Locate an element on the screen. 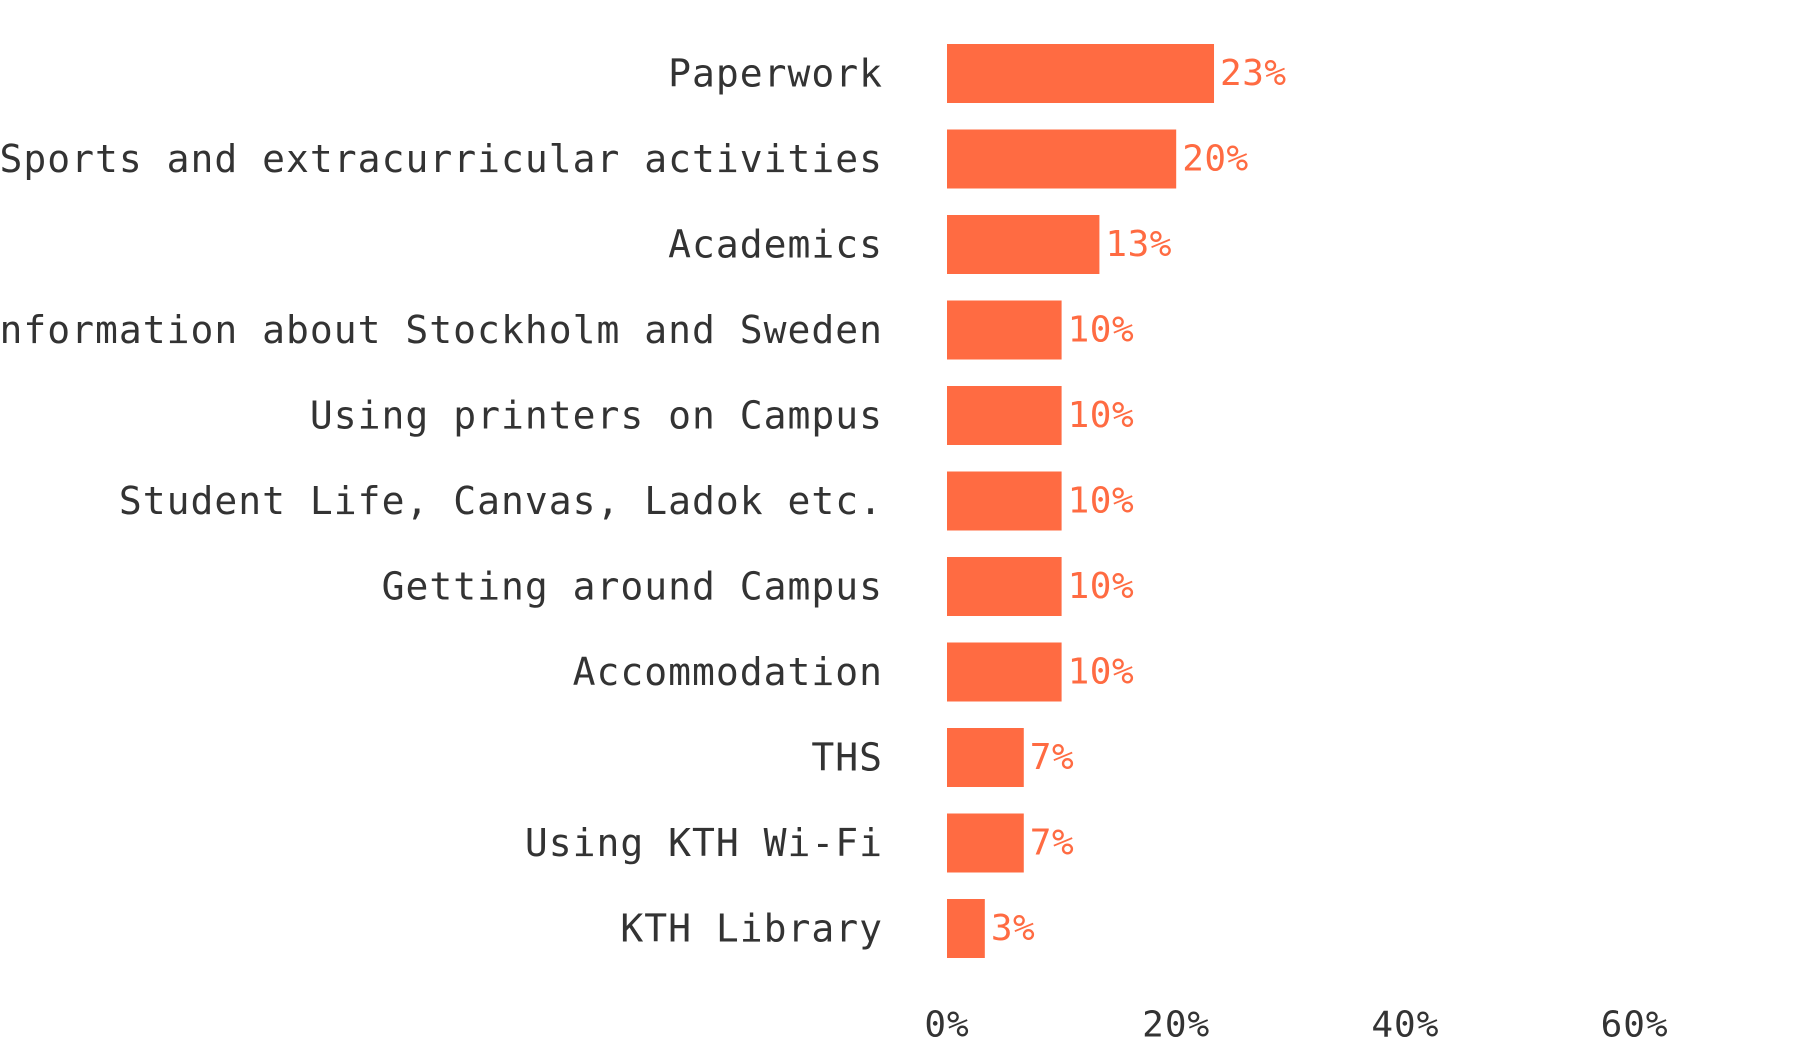 This screenshot has width=1800, height=1050. category-label-information-about-stockholm-and-sweden: Information about Stockholm and Sweden is located at coordinates (441, 330).